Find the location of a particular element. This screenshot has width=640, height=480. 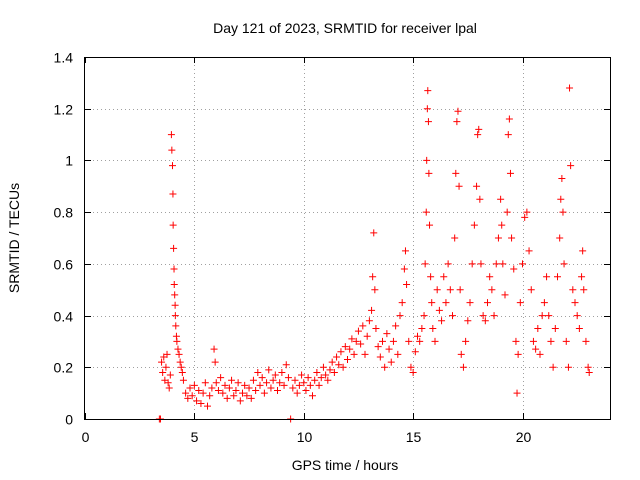

x-axis-label: GPS time / hours is located at coordinates (345, 465).